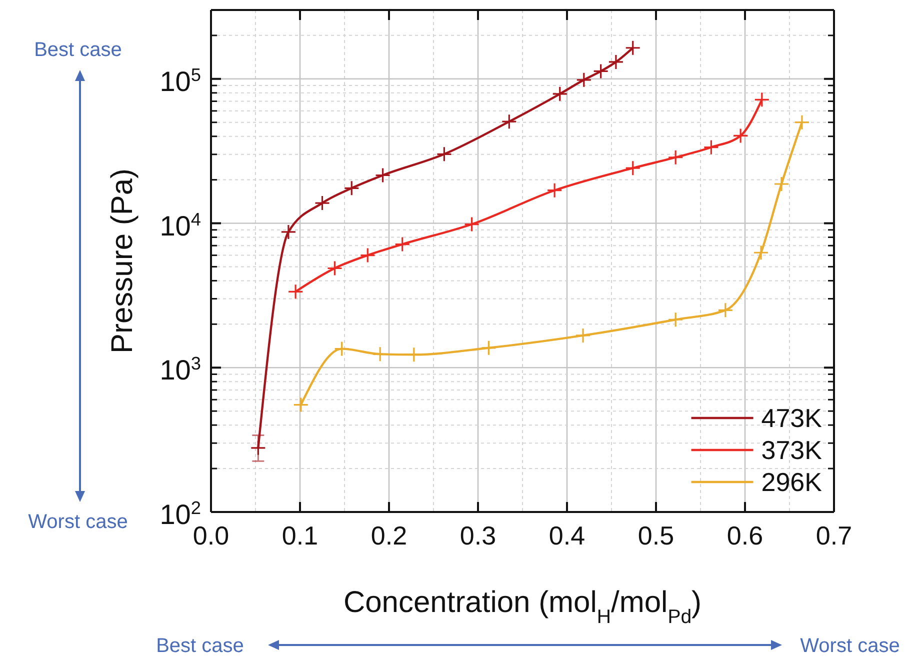  Describe the element at coordinates (792, 450) in the screenshot. I see `legend-label: 373K` at that location.